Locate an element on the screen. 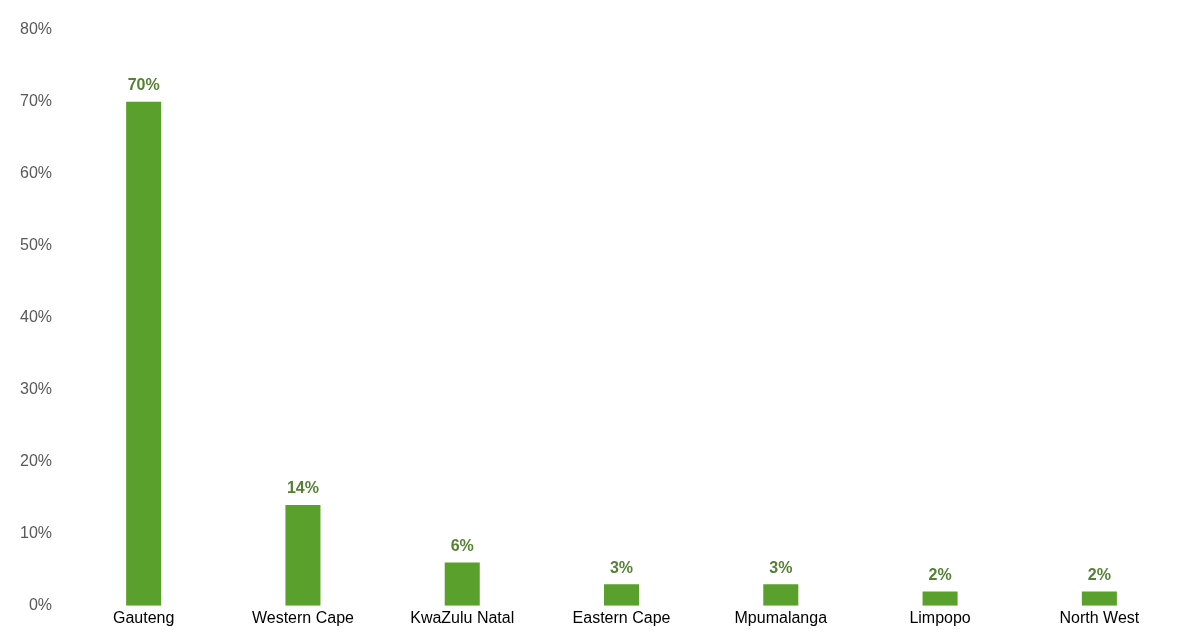  data-label: 6% is located at coordinates (462, 545).